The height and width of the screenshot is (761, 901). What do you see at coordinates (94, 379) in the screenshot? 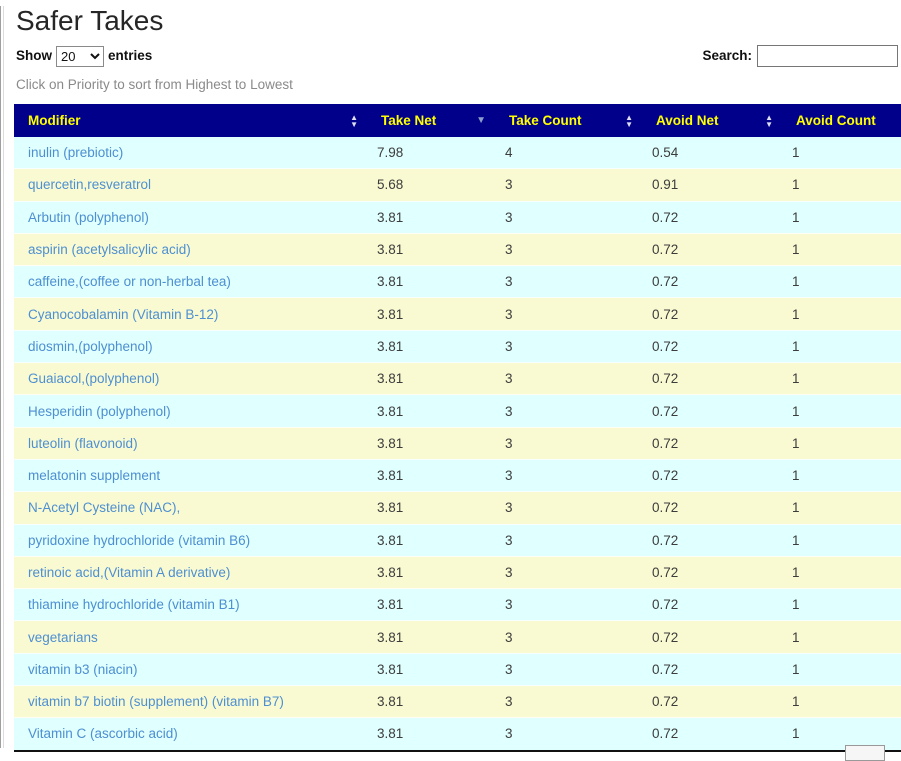
I see `modifier-link: Guaiacol,(polyphenol)` at bounding box center [94, 379].